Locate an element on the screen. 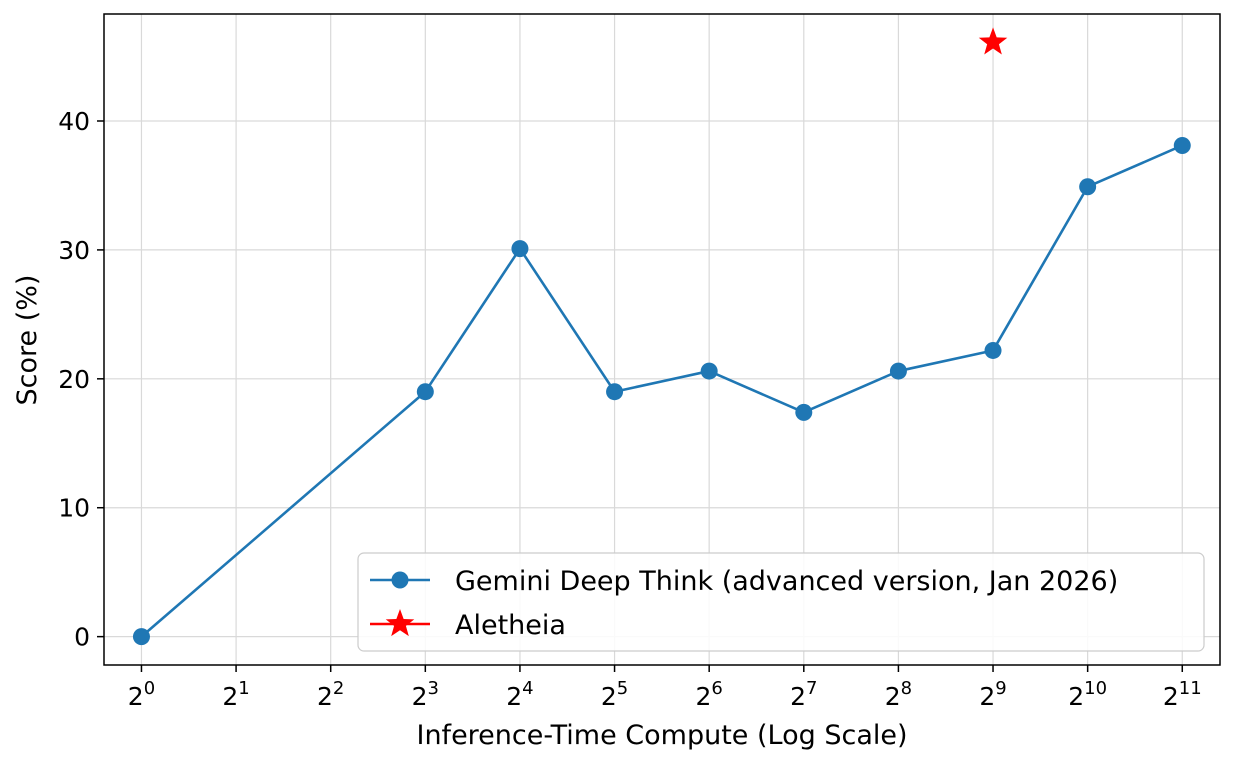  y-axis-label: Score (%) is located at coordinates (27, 340).